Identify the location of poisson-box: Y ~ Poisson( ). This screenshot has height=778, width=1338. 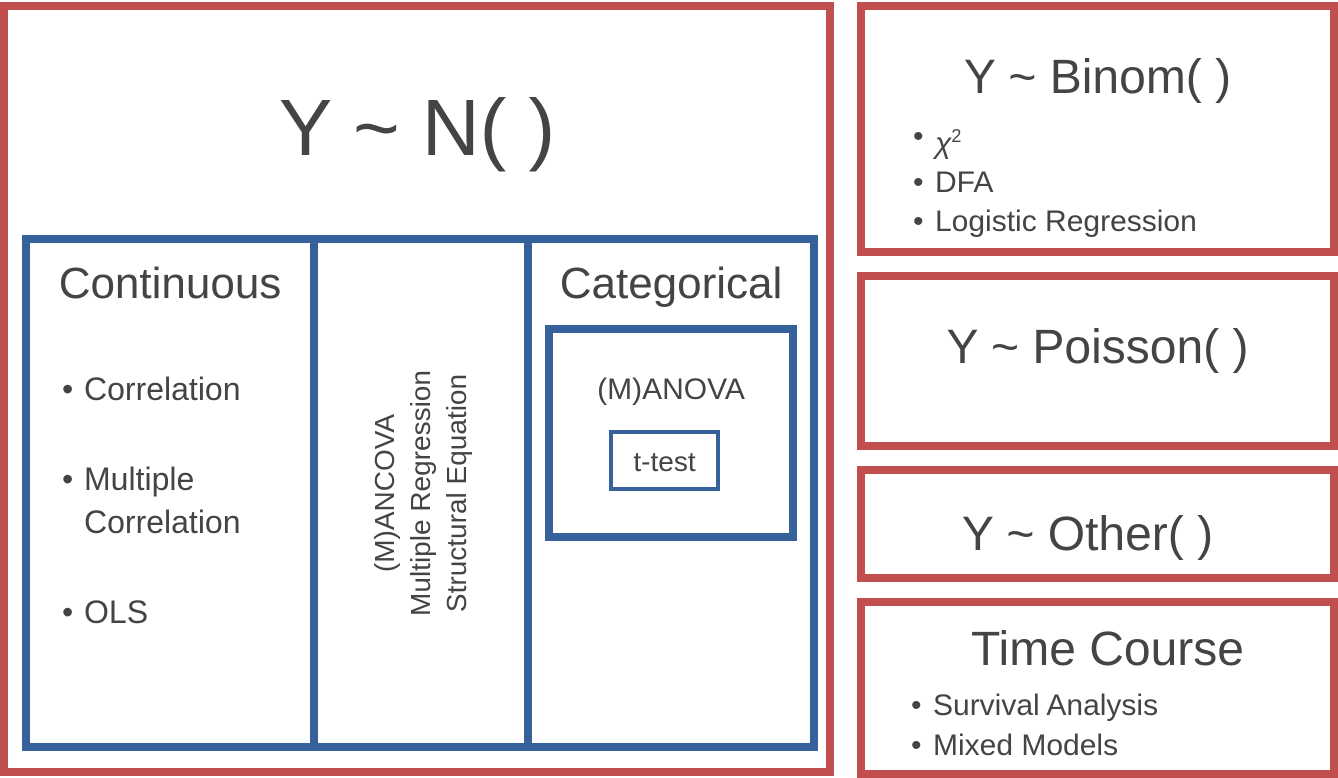
(1097, 361).